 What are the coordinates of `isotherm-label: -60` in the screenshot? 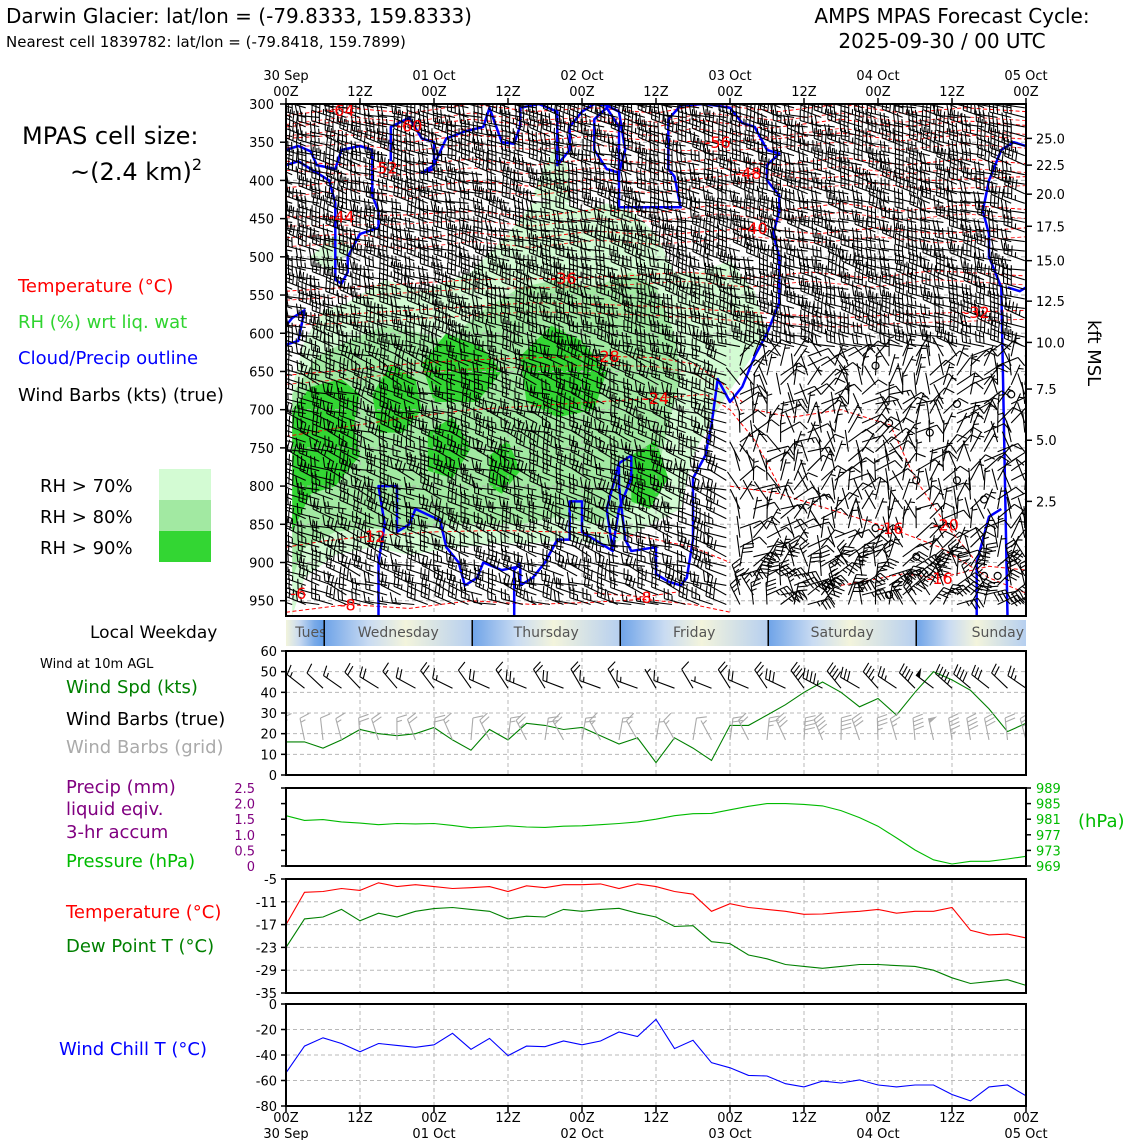 It's located at (409, 125).